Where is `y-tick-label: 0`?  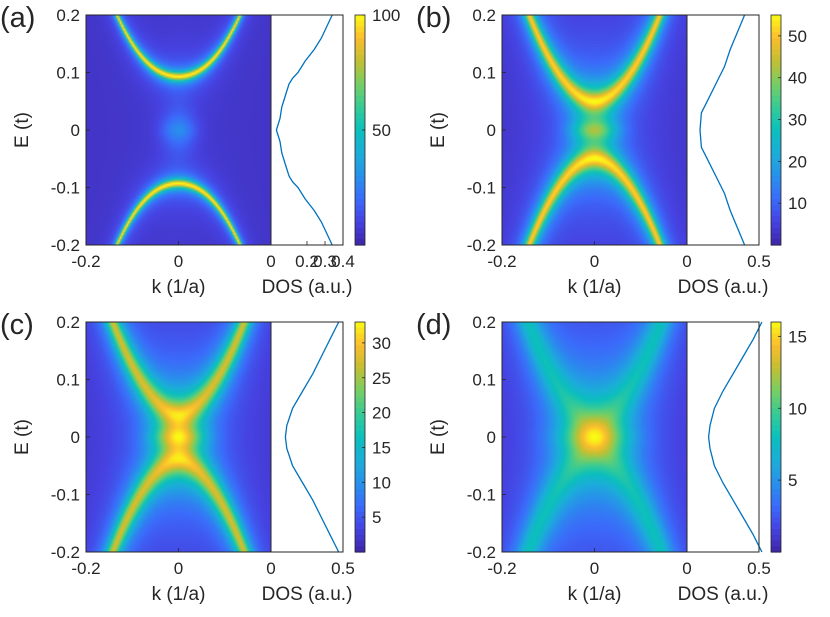
y-tick-label: 0 is located at coordinates (491, 130).